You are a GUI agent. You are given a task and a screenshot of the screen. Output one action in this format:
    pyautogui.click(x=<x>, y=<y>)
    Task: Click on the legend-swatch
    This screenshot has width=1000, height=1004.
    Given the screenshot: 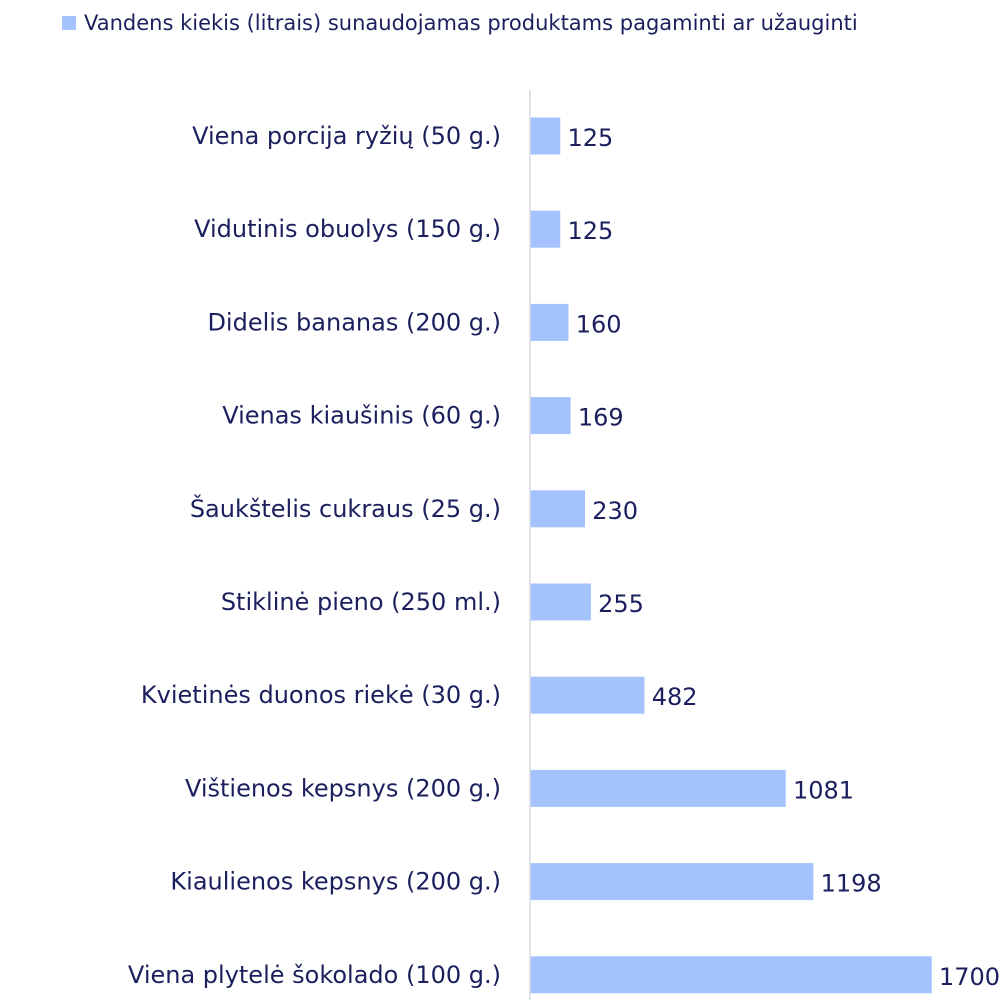 What is the action you would take?
    pyautogui.click(x=69, y=23)
    